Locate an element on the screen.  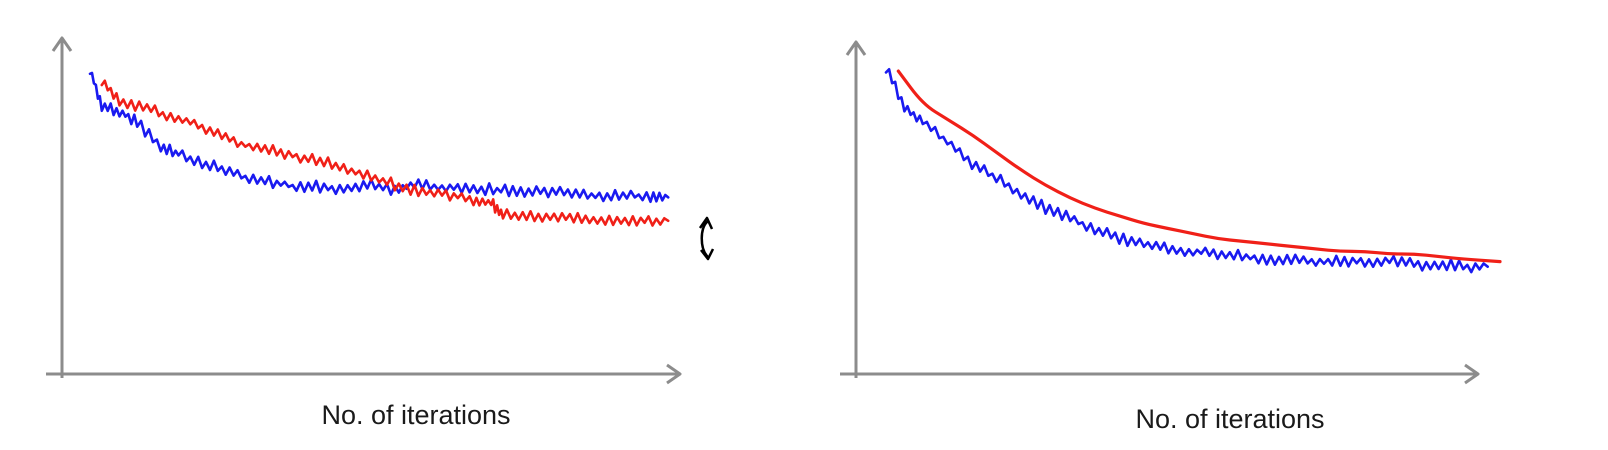
series-line-red is located at coordinates (385, 153).